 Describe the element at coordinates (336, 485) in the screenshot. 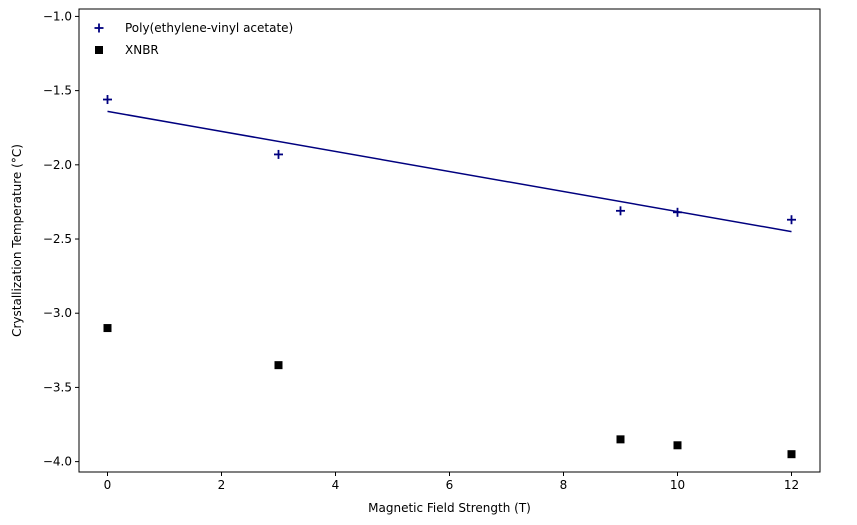

I see `x-tick-label: 4` at that location.